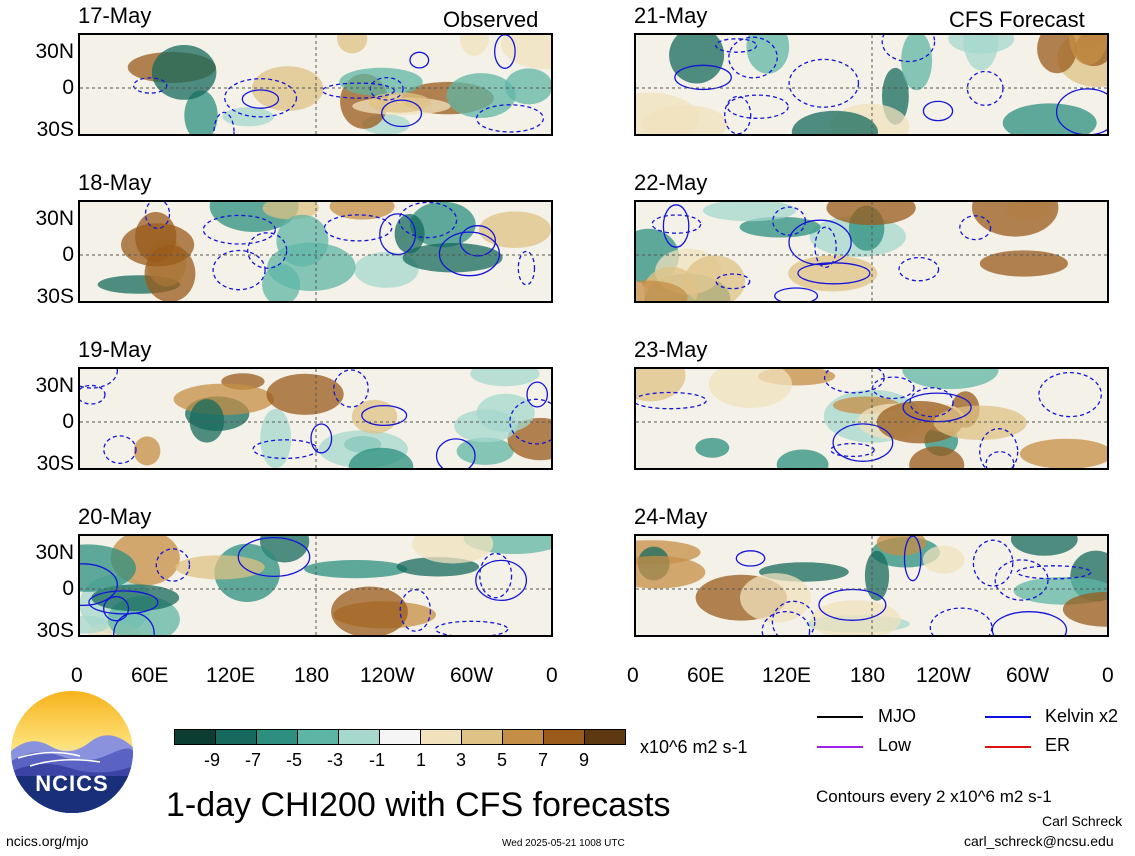 This screenshot has width=1135, height=856. I want to click on legend-line-mjo, so click(840, 717).